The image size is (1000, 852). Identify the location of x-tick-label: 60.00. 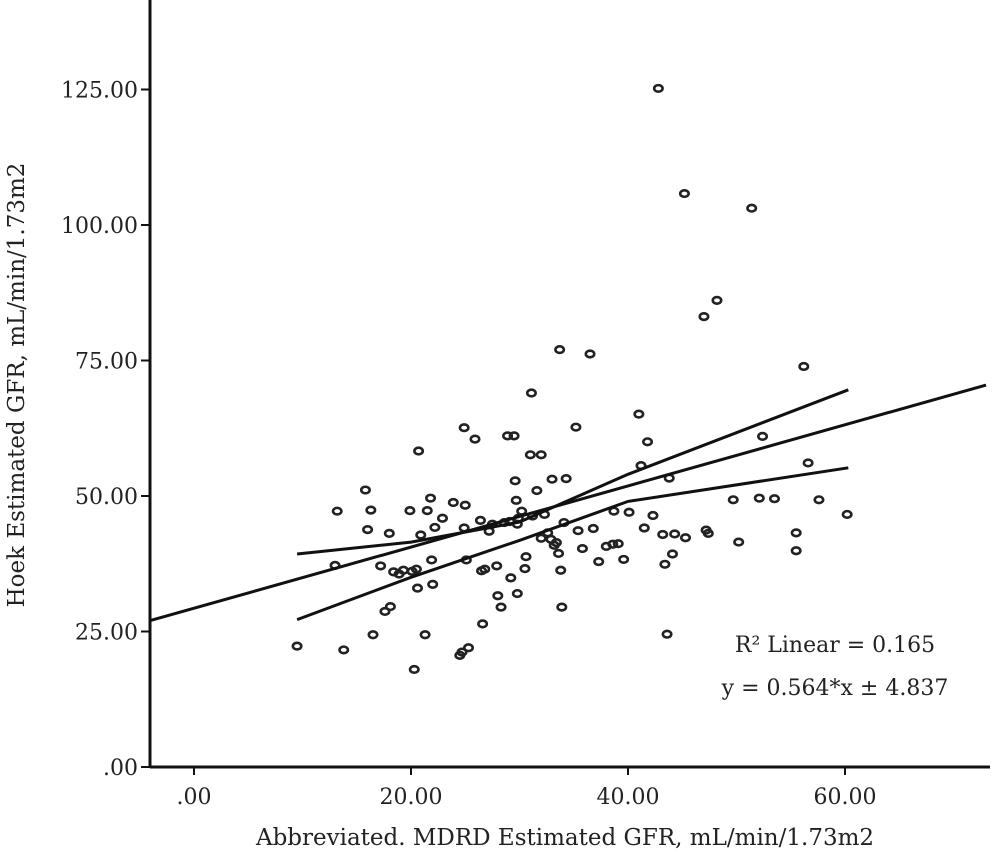
(845, 797).